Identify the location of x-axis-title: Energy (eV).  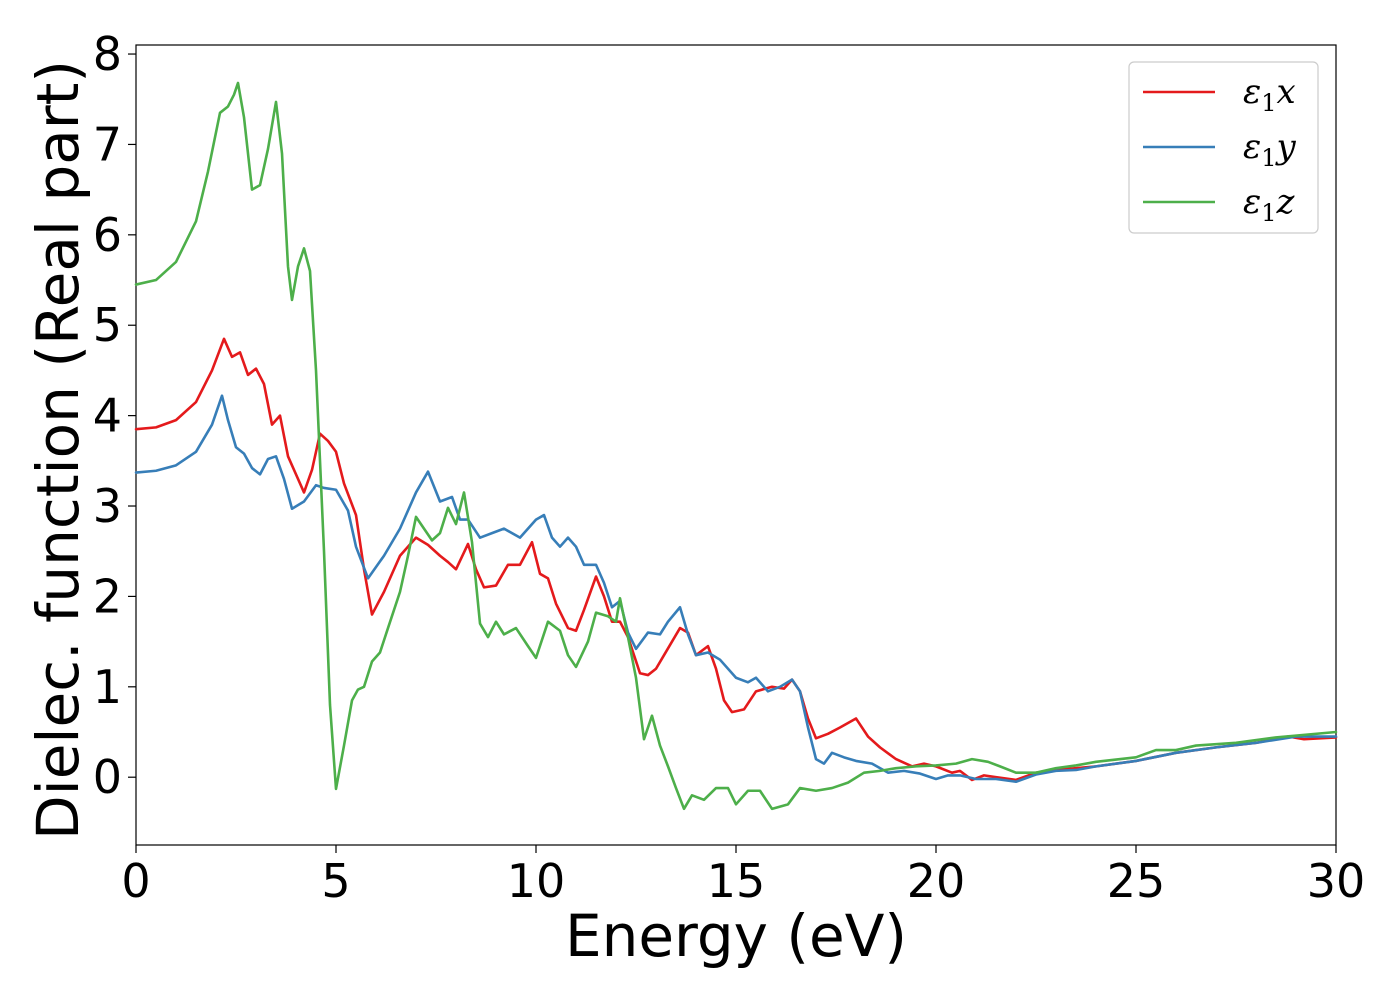
(736, 936).